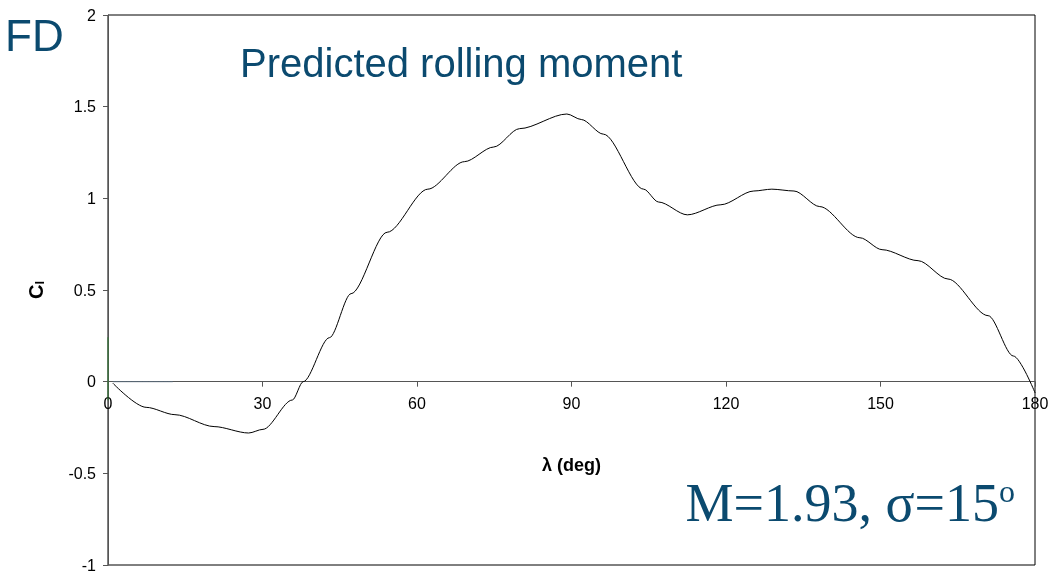 The width and height of the screenshot is (1060, 573). I want to click on y-tick-label: -0.5, so click(82, 473).